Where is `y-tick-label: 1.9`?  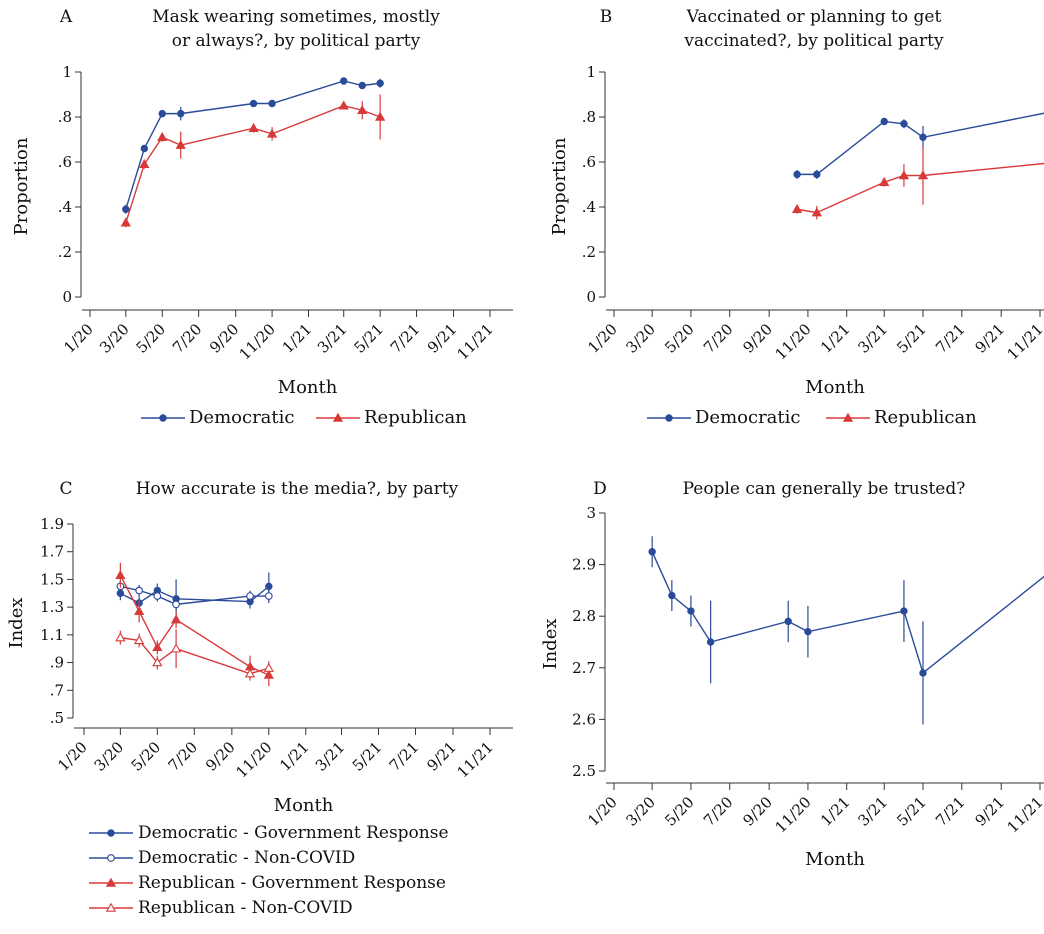
y-tick-label: 1.9 is located at coordinates (52, 524).